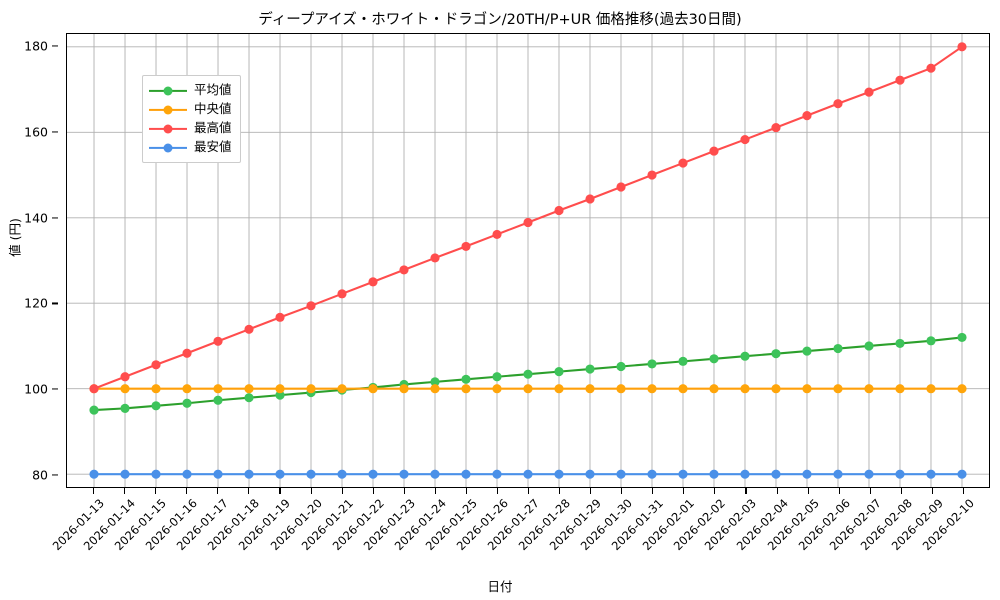 The image size is (1000, 600). What do you see at coordinates (213, 147) in the screenshot?
I see `legend-label: 最安値` at bounding box center [213, 147].